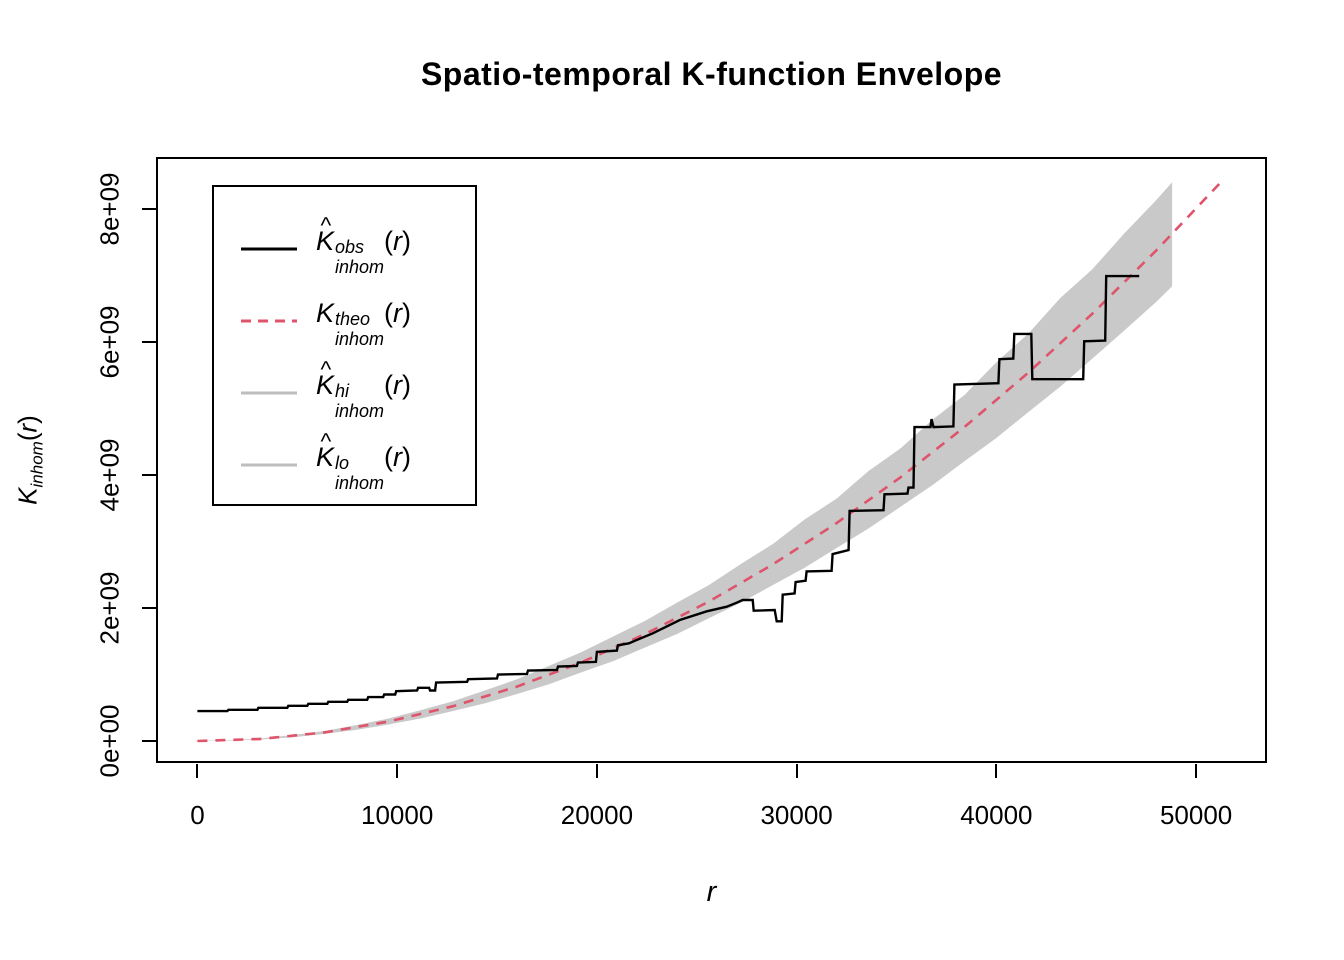 The height and width of the screenshot is (960, 1344). Describe the element at coordinates (711, 74) in the screenshot. I see `chart-title: Spatio-temporal K-function Envelope` at that location.